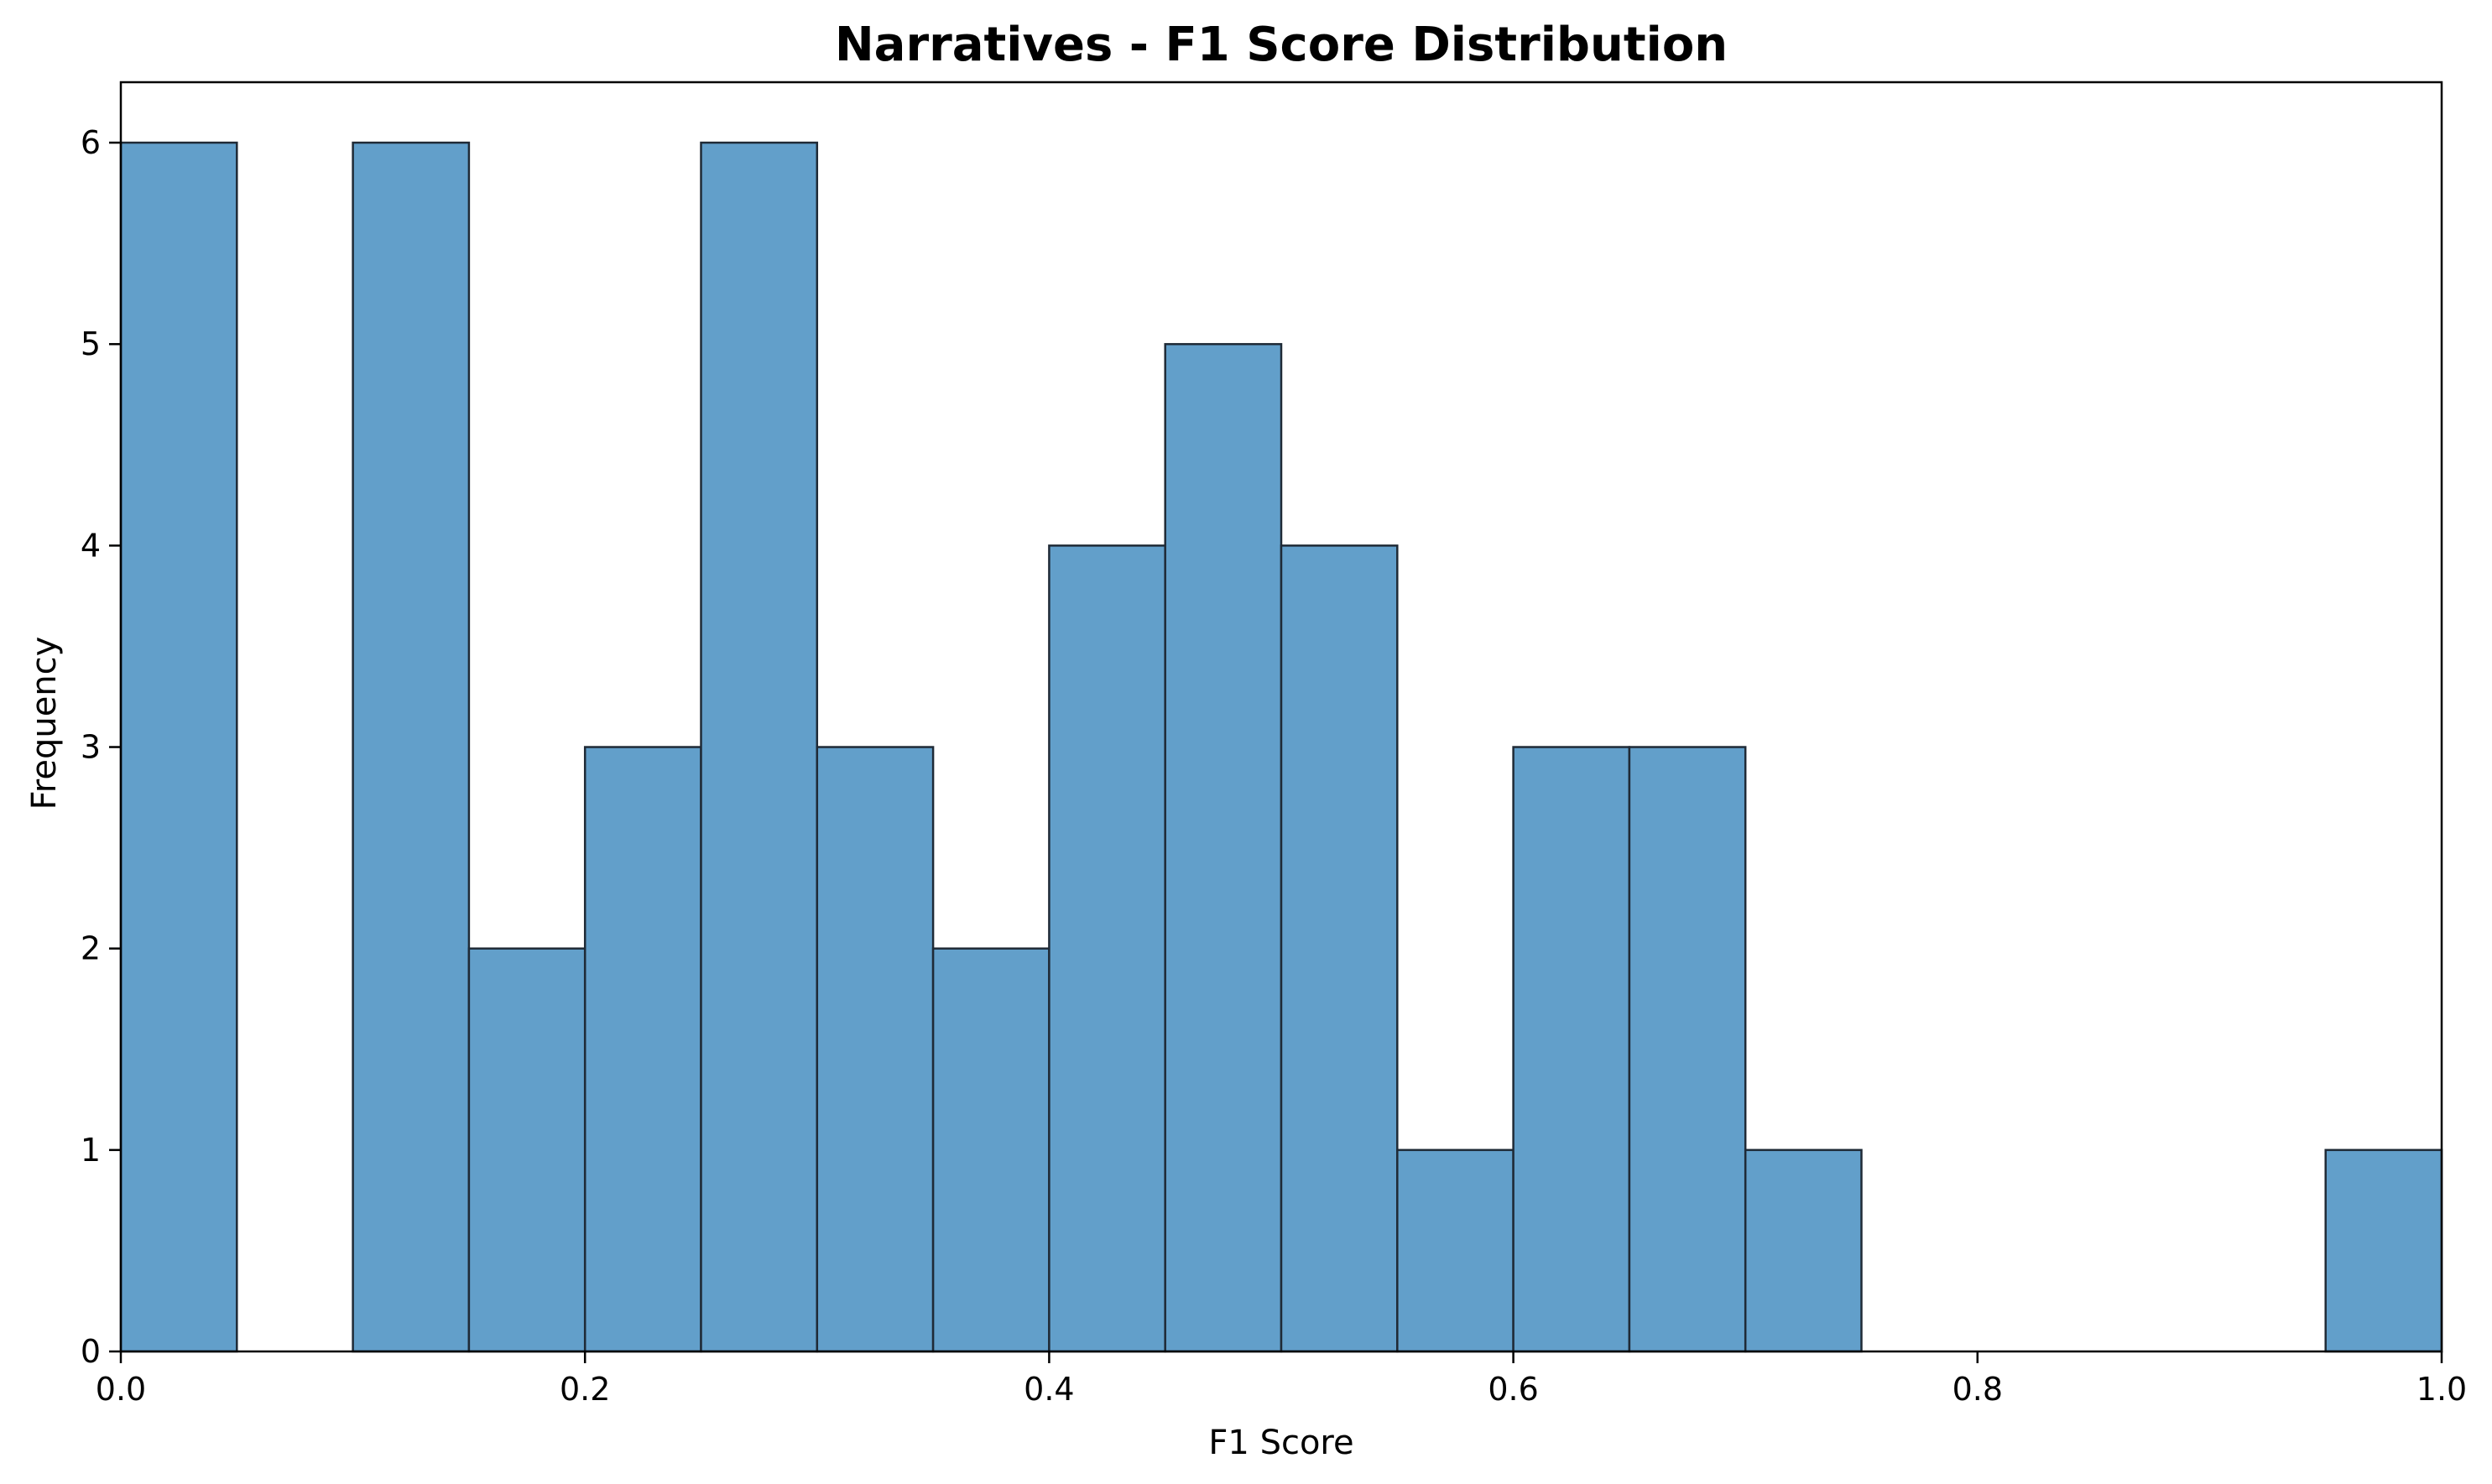 Image resolution: width=2492 pixels, height=1484 pixels. I want to click on y-tick-label: 0, so click(91, 1351).